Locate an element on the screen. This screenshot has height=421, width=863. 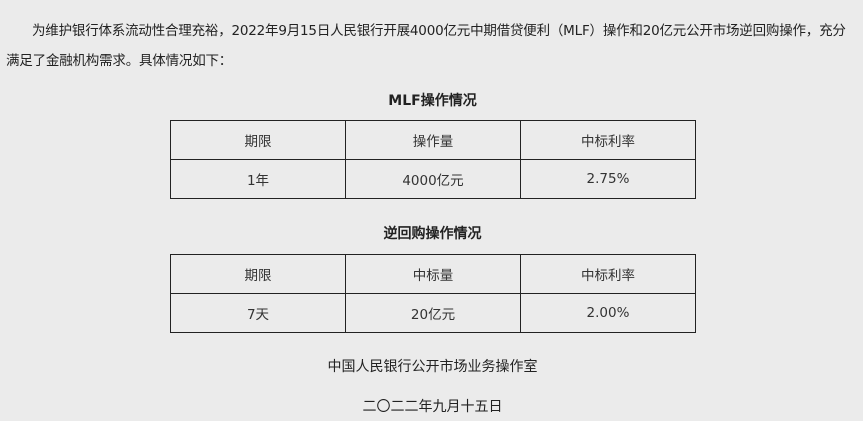
cell: 4000亿元 is located at coordinates (433, 179).